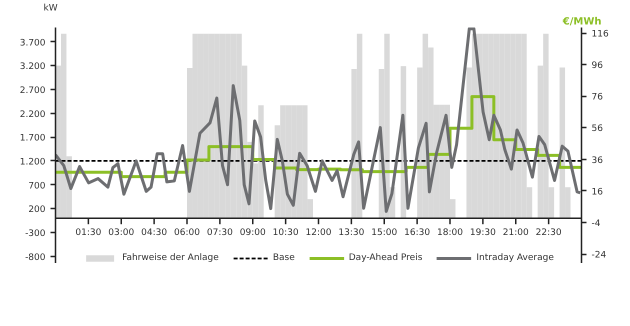 The height and width of the screenshot is (326, 630). What do you see at coordinates (88, 233) in the screenshot?
I see `x-tick-label: 01:30` at bounding box center [88, 233].